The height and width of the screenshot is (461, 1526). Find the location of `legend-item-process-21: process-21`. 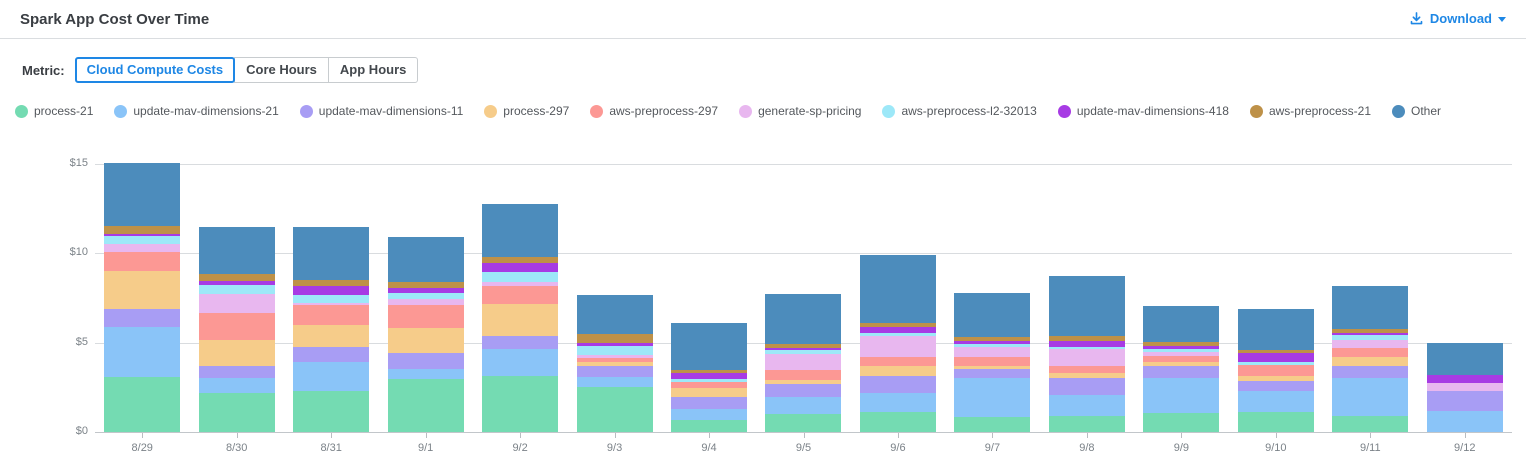

legend-item-process-21: process-21 is located at coordinates (54, 111).